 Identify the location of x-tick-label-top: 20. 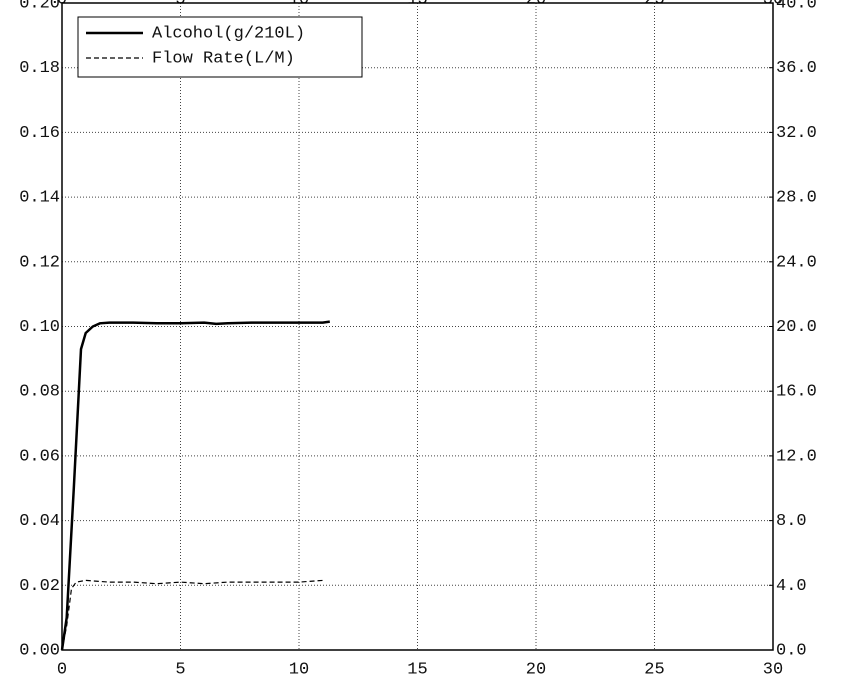
(536, 4).